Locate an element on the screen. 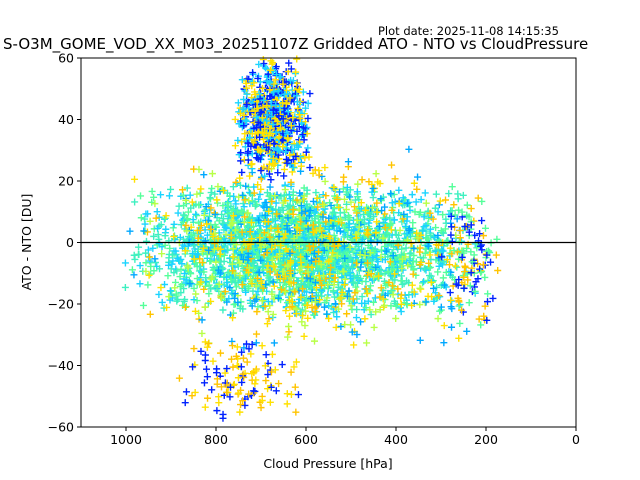  y-axis: 60 40 20 0 −20 −40 −60 is located at coordinates (64, 243).